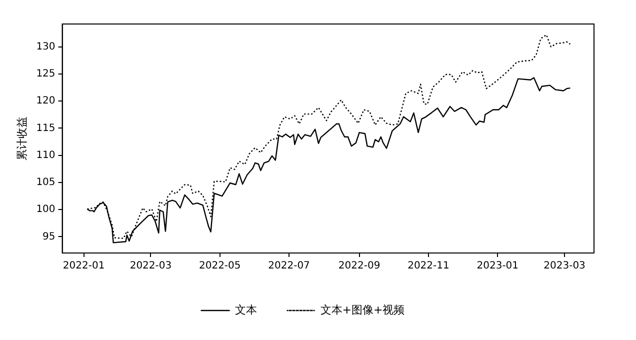 Image resolution: width=636 pixels, height=340 pixels. What do you see at coordinates (429, 266) in the screenshot?
I see `x-tick-label: 2022-11` at bounding box center [429, 266].